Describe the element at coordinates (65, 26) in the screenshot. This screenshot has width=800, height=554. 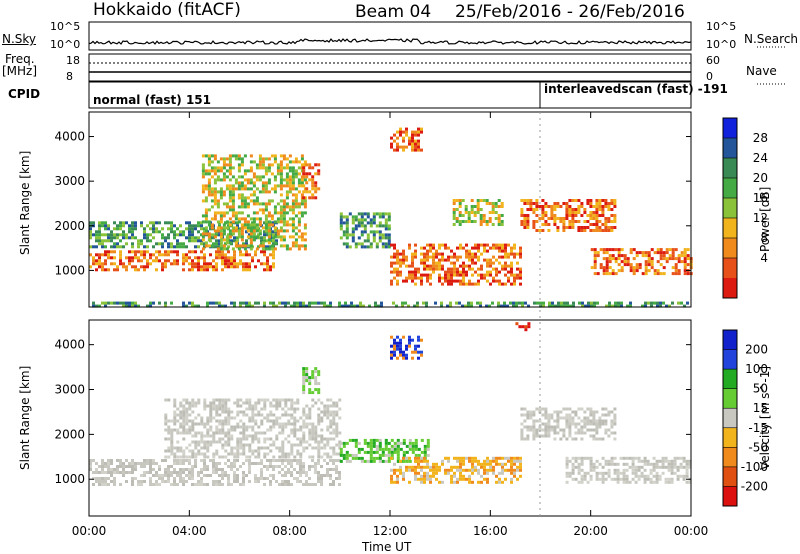
I see `ns-tick-high-left: 10^5` at that location.